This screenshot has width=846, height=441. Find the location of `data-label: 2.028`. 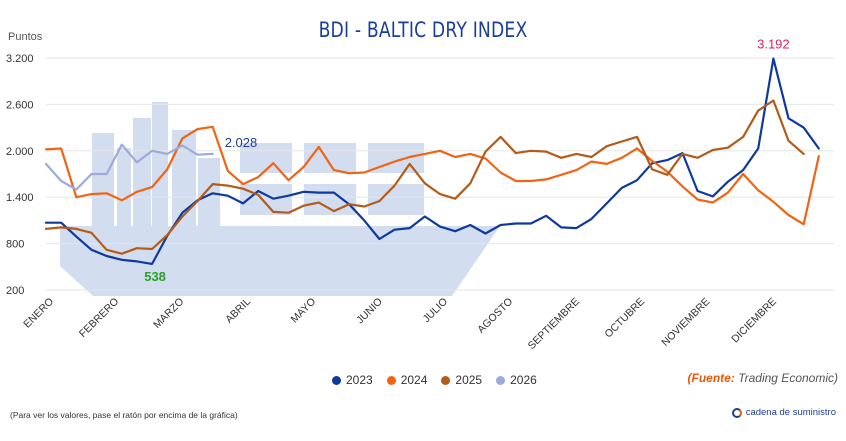

data-label: 2.028 is located at coordinates (241, 142).